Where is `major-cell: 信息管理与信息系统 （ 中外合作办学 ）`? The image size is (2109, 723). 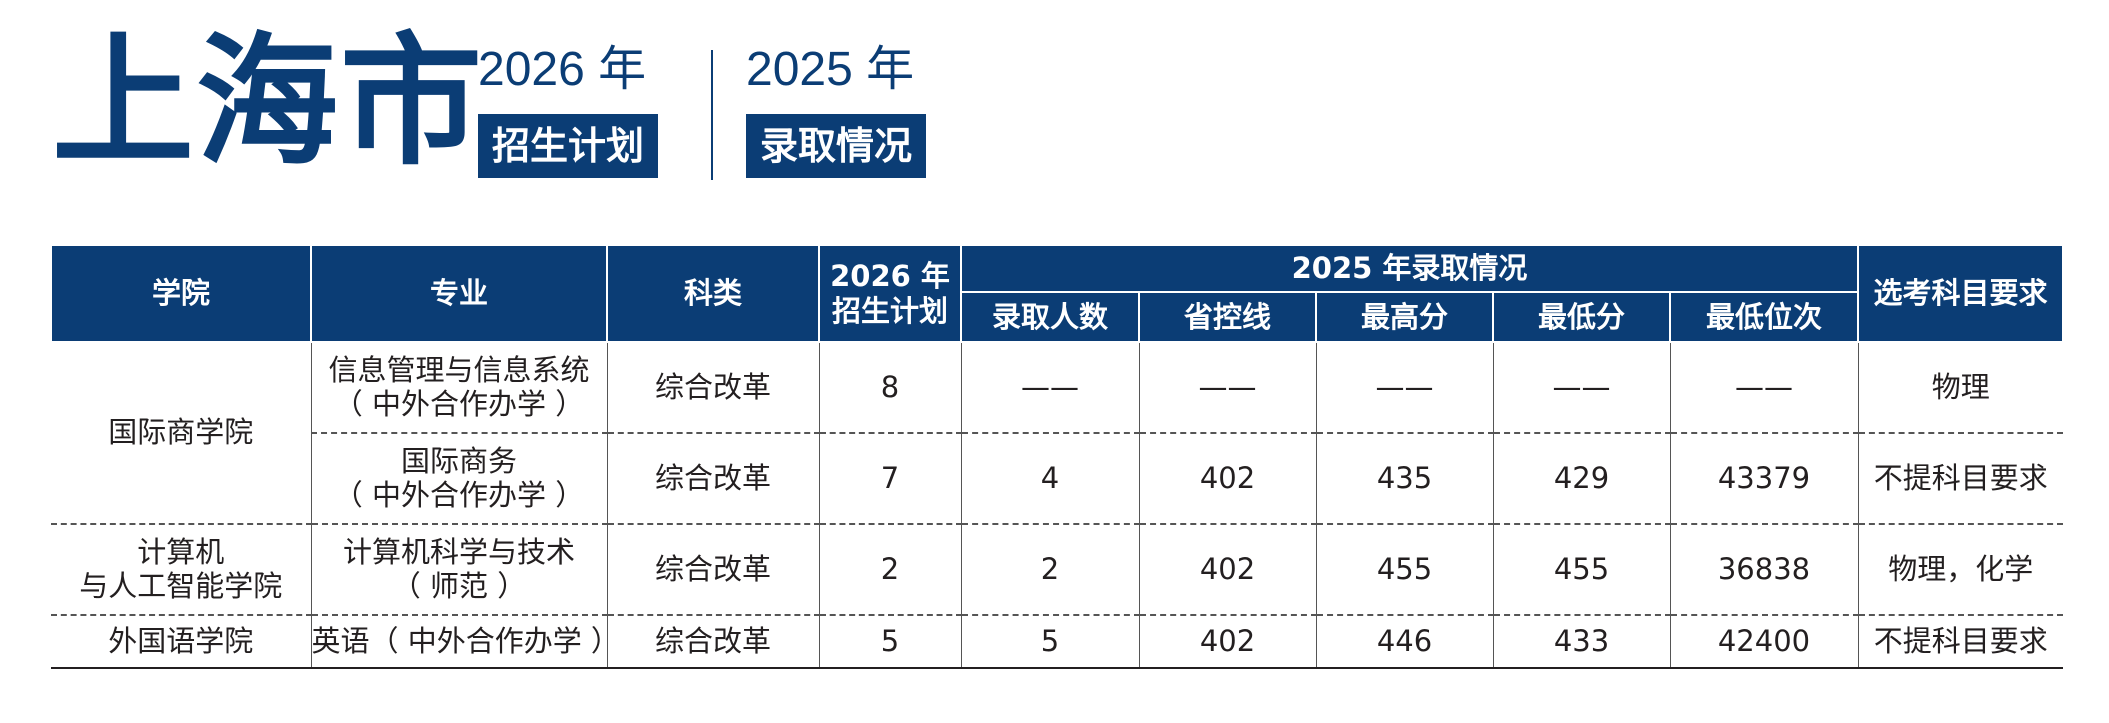 major-cell: 信息管理与信息系统 （ 中外合作办学 ） is located at coordinates (459, 388).